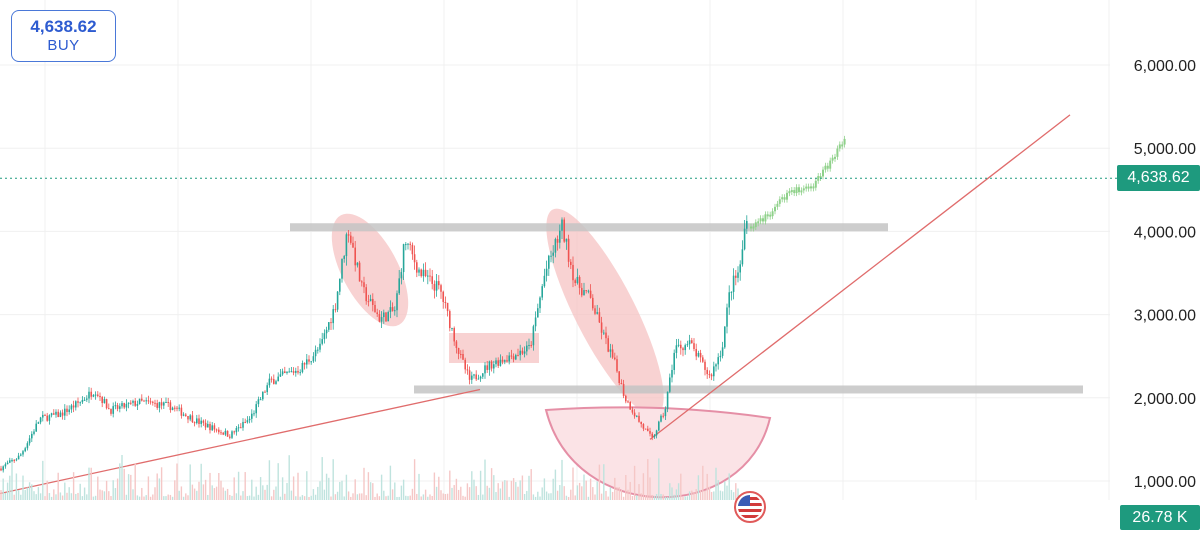  What do you see at coordinates (1160, 517) in the screenshot?
I see `volume-tag: 26.78 K` at bounding box center [1160, 517].